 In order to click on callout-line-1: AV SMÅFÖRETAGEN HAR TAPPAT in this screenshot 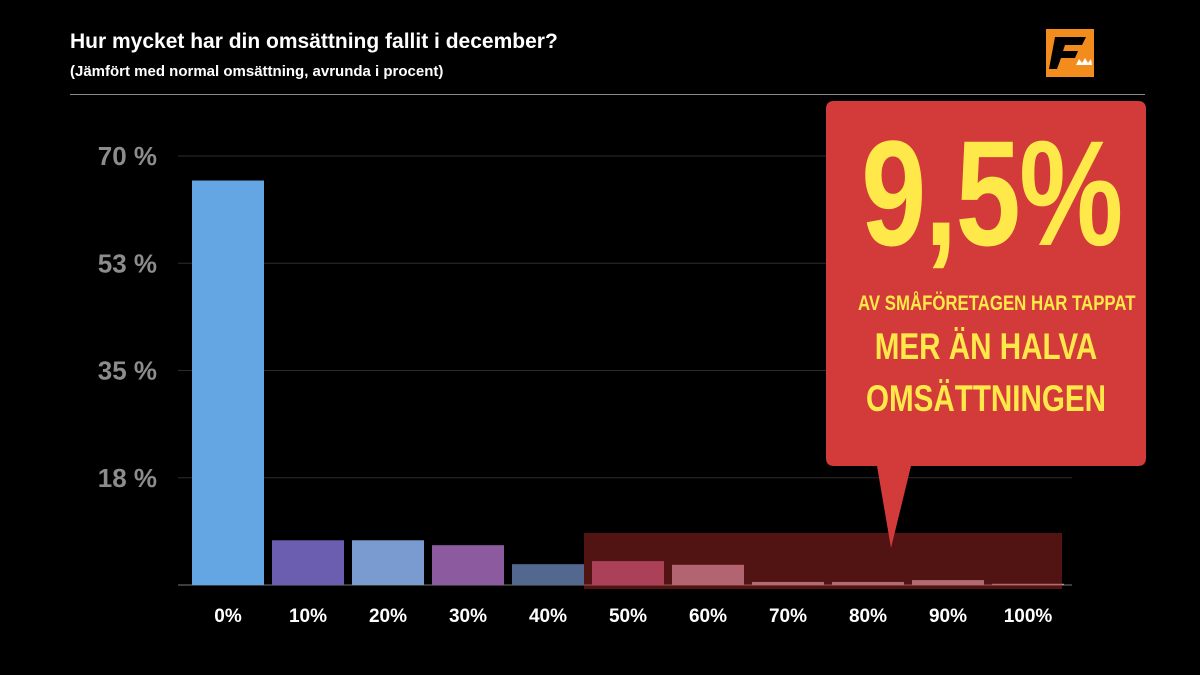, I will do `click(997, 303)`.